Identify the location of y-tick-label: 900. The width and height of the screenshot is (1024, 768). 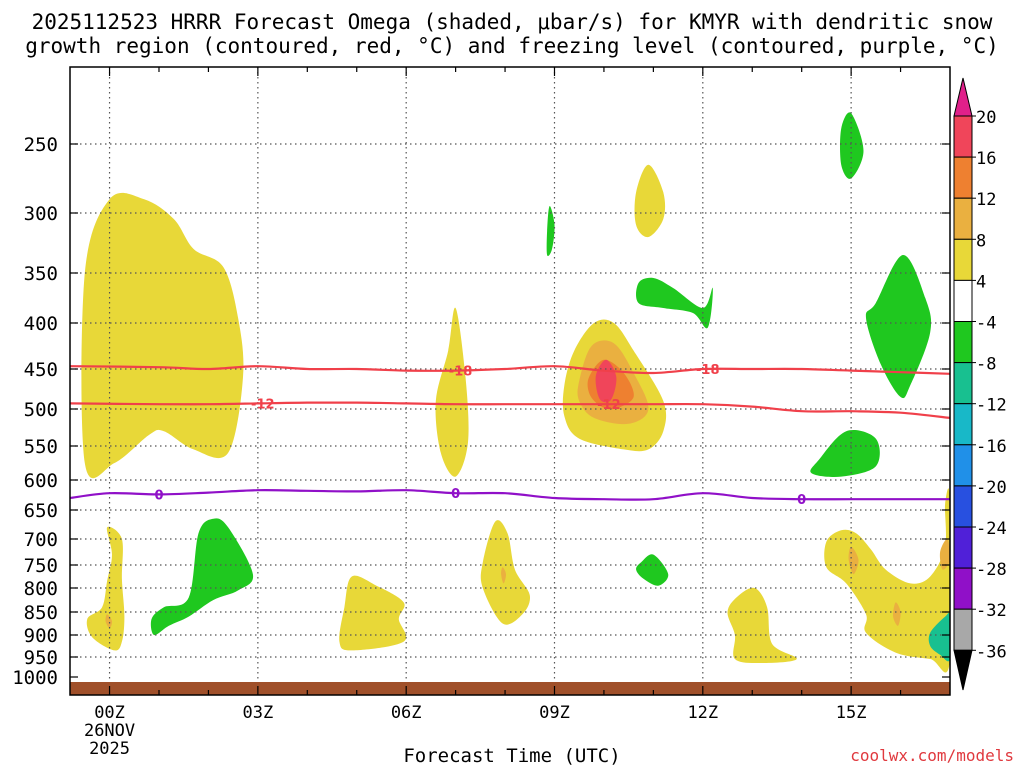
(41, 636).